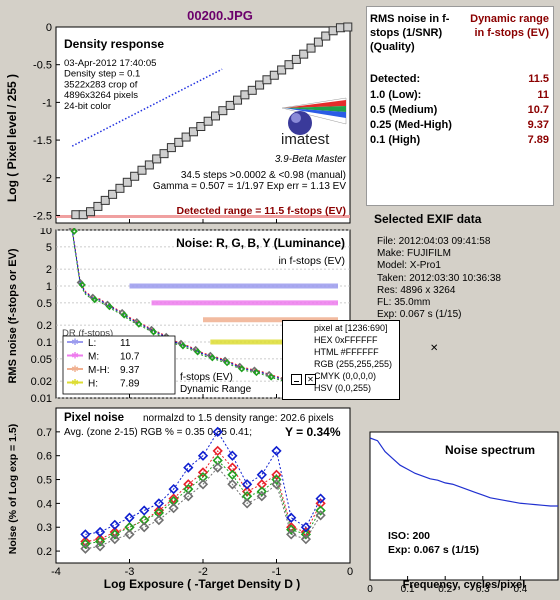  What do you see at coordinates (47, 179) in the screenshot?
I see `density-ytick-label: -2` at bounding box center [47, 179].